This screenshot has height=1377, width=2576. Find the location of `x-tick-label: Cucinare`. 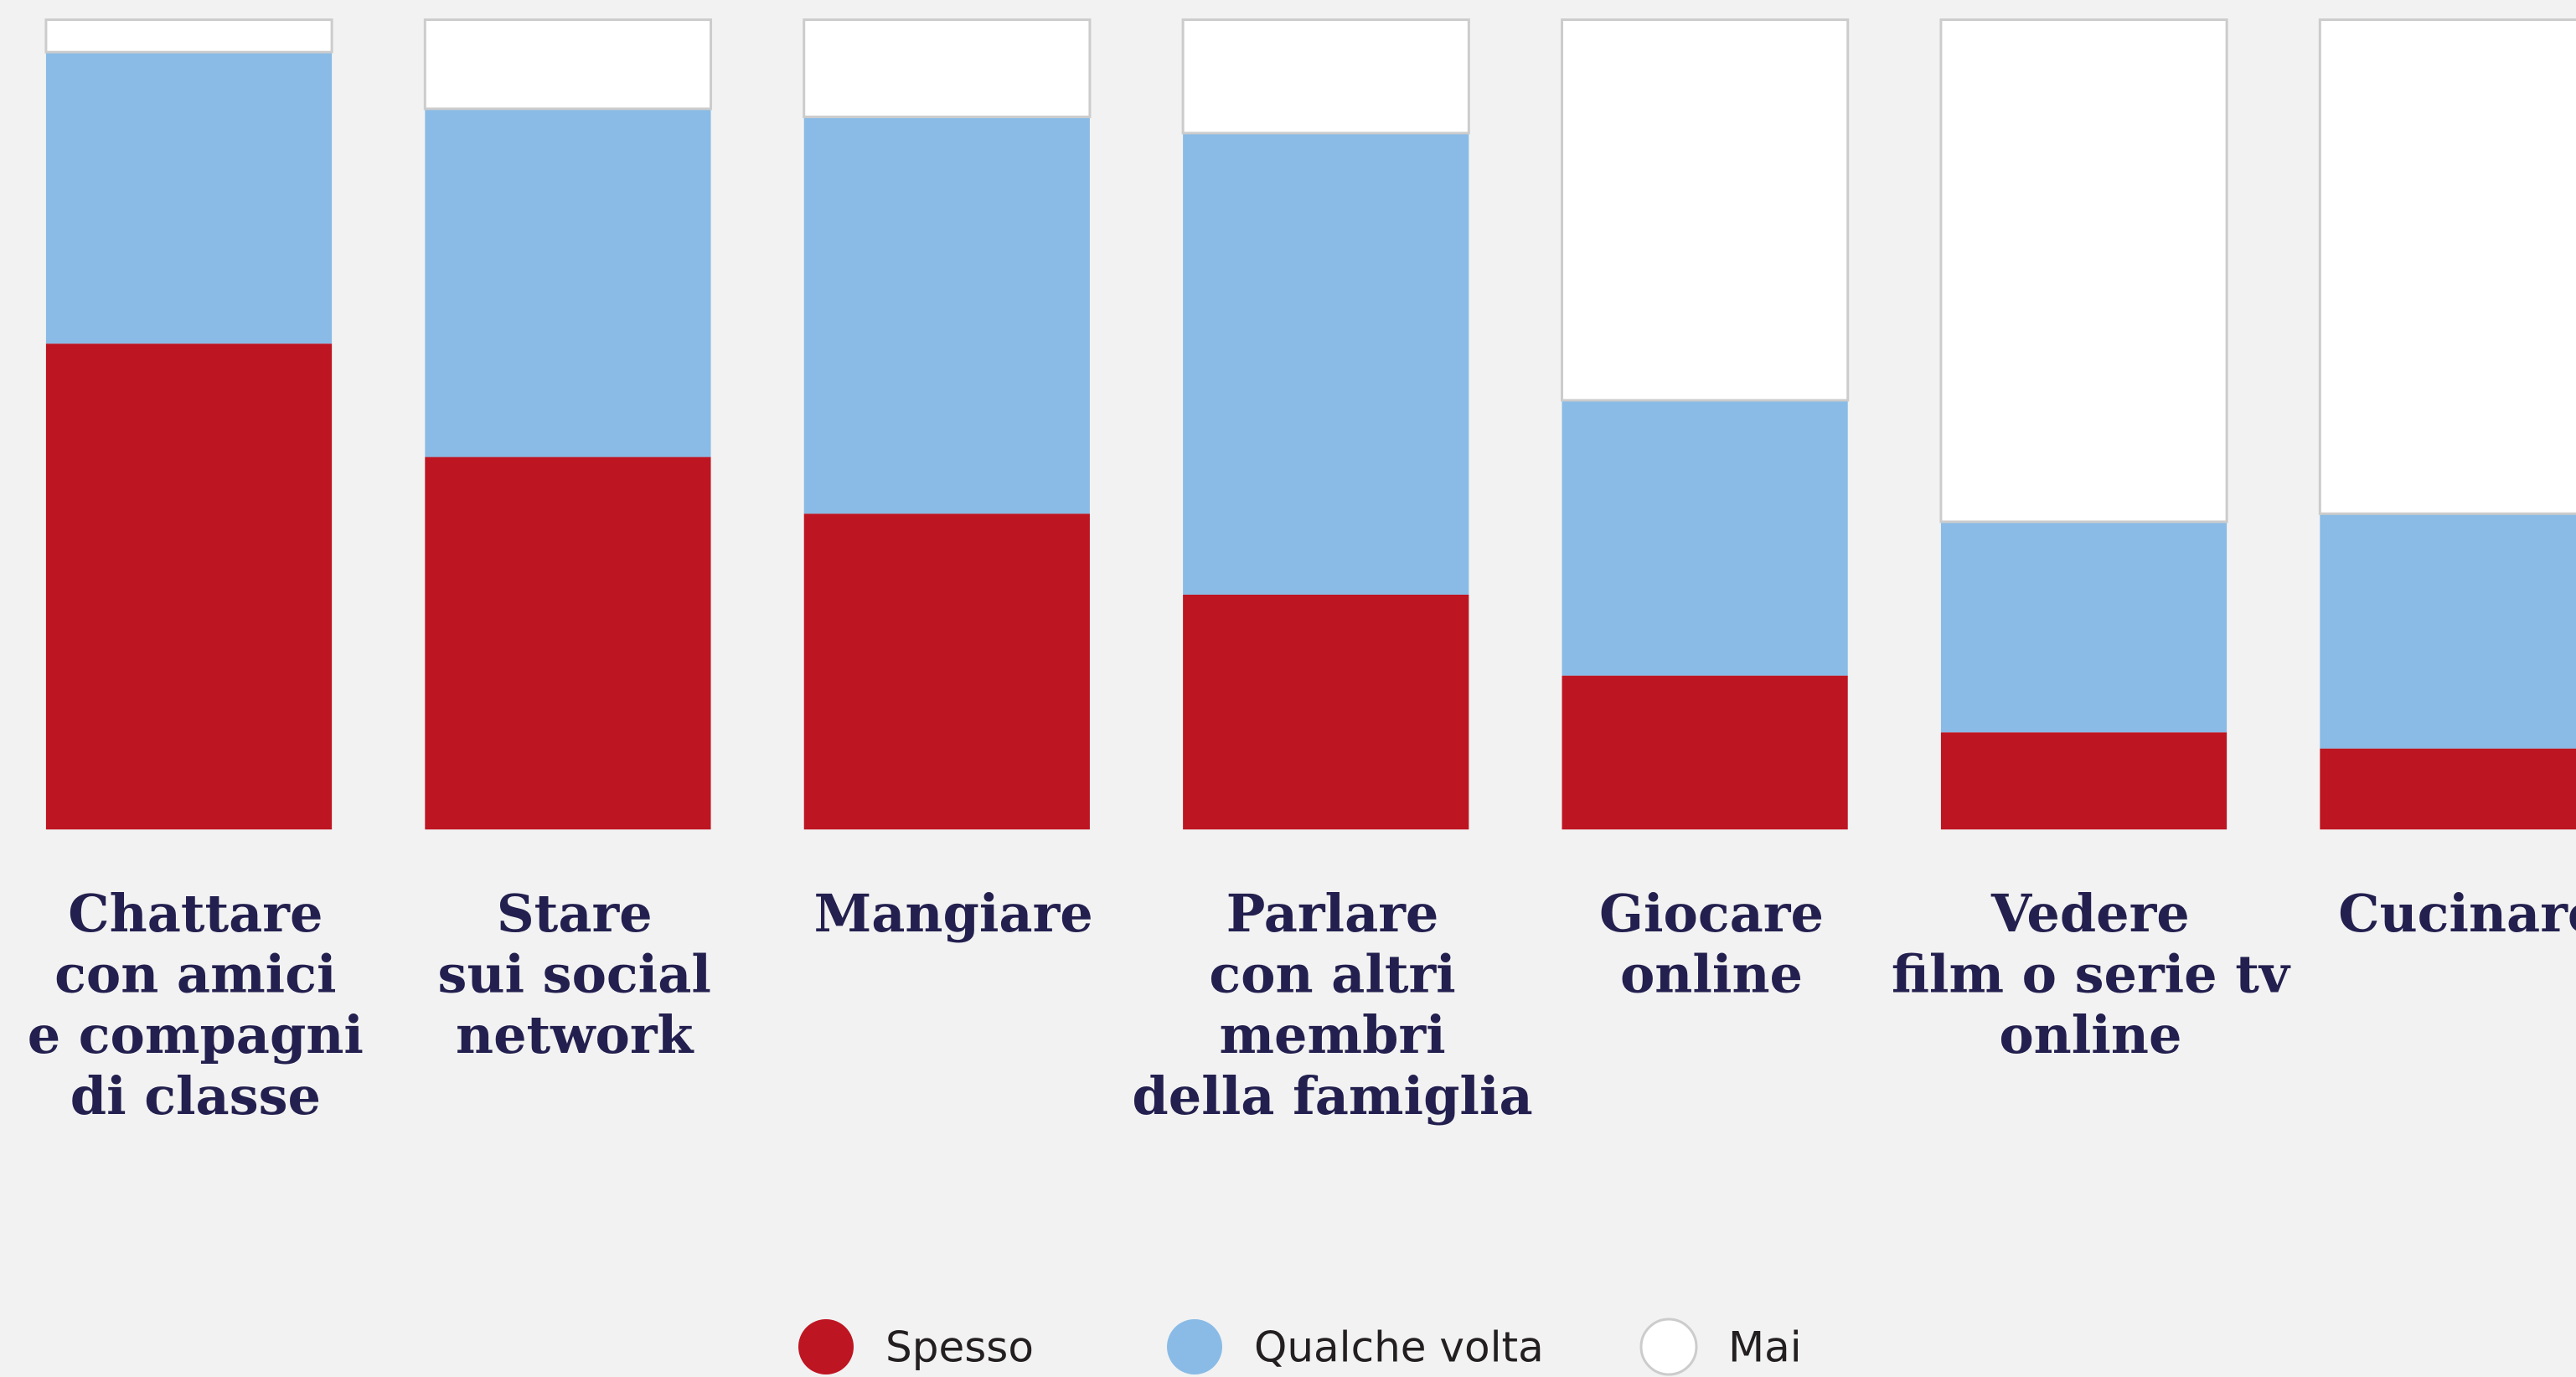

x-tick-label: Cucinare is located at coordinates (2457, 914).